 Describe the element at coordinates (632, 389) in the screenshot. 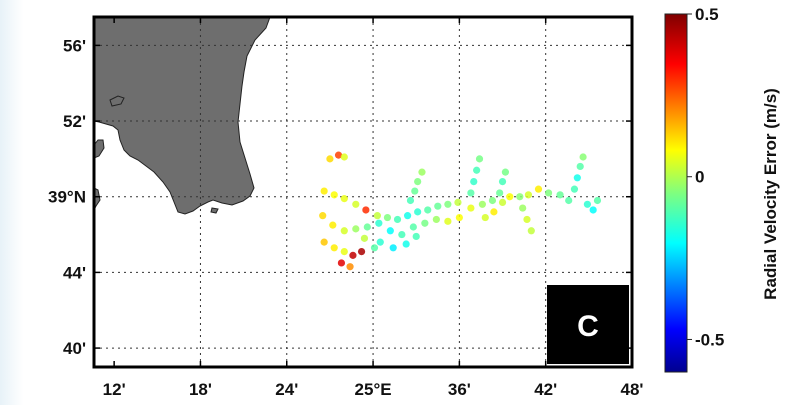

I see `x-tick-label: 48'` at that location.